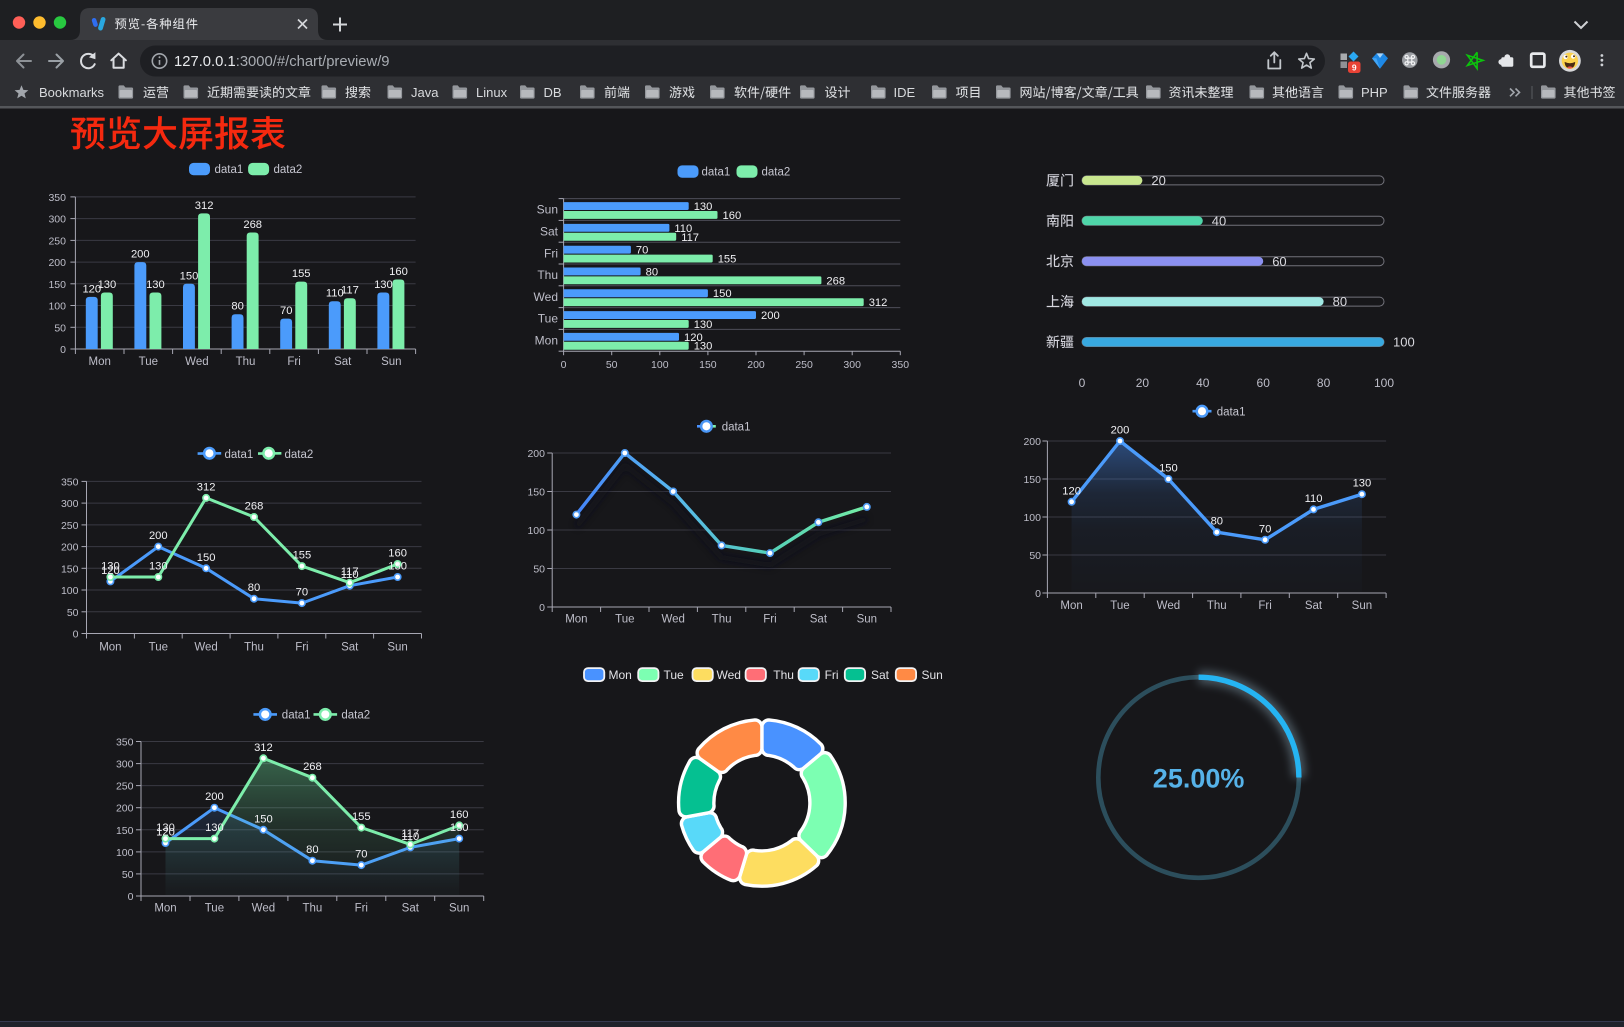 This screenshot has height=1027, width=1624. I want to click on svg-text: 60, so click(1264, 383).